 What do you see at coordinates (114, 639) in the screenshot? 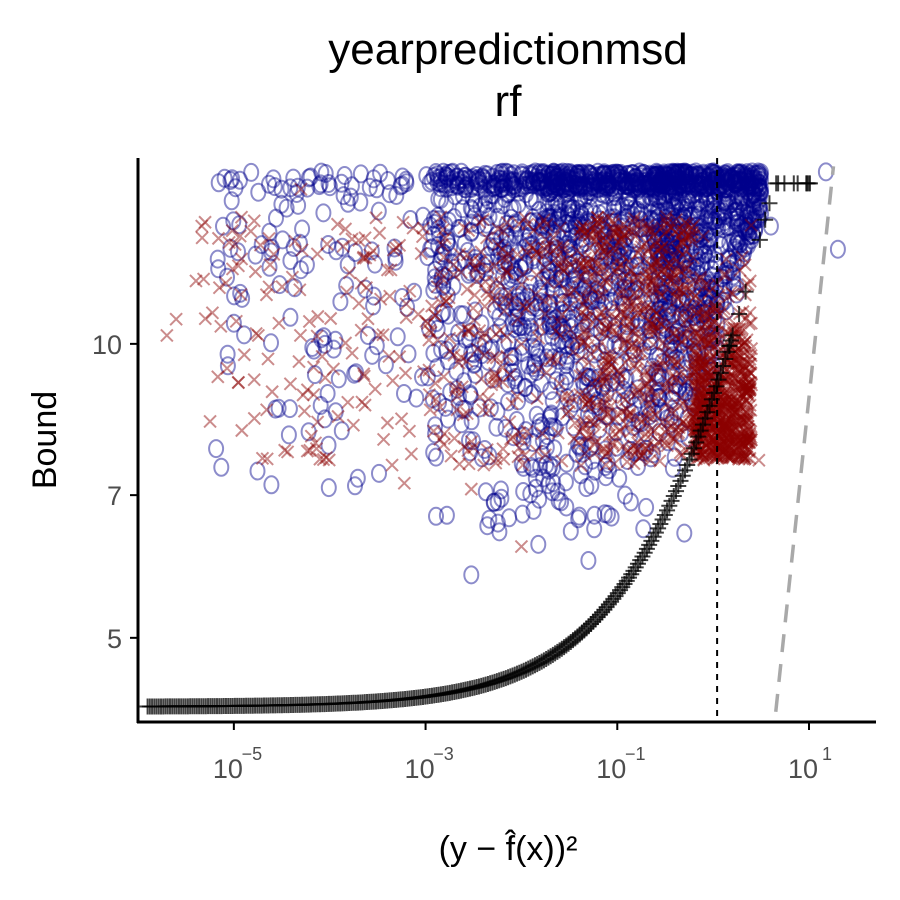
I see `y-tick-label: 5` at bounding box center [114, 639].